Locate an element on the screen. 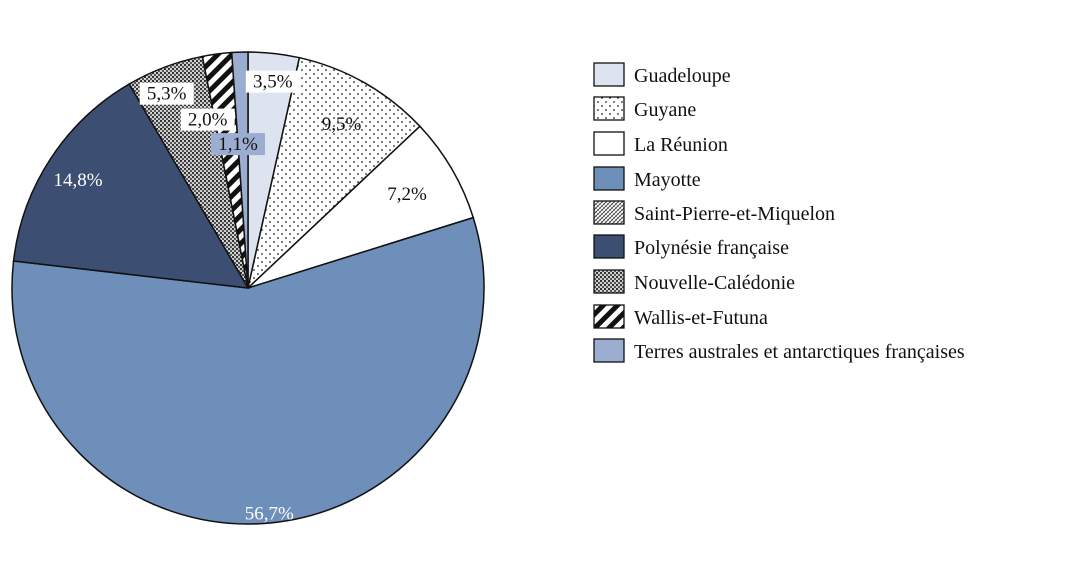 Image resolution: width=1071 pixels, height=577 pixels. legend-item-guadeloupe: Guadeloupe is located at coordinates (662, 74).